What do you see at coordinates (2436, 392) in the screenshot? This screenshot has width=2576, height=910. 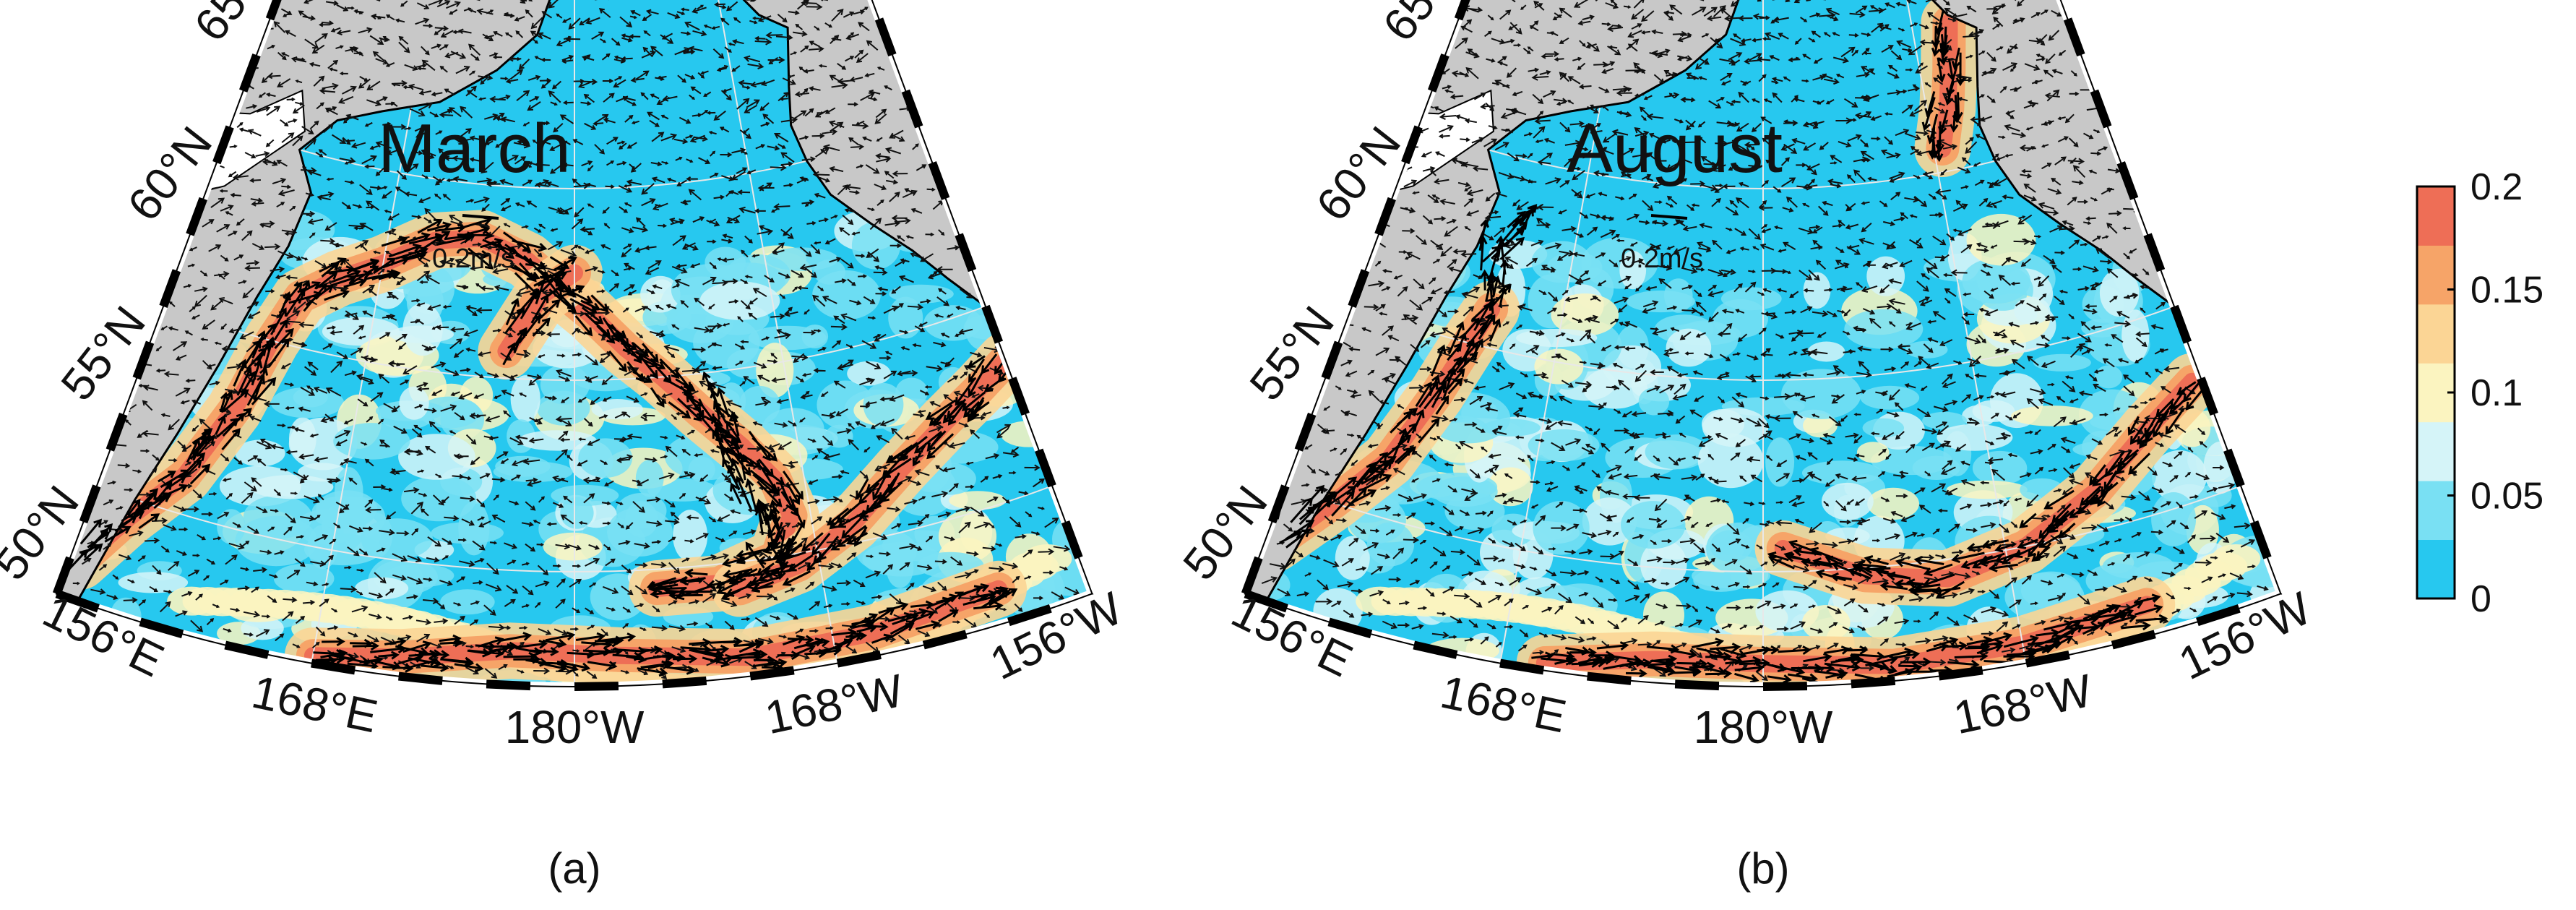 I see `colorbar-swatches` at bounding box center [2436, 392].